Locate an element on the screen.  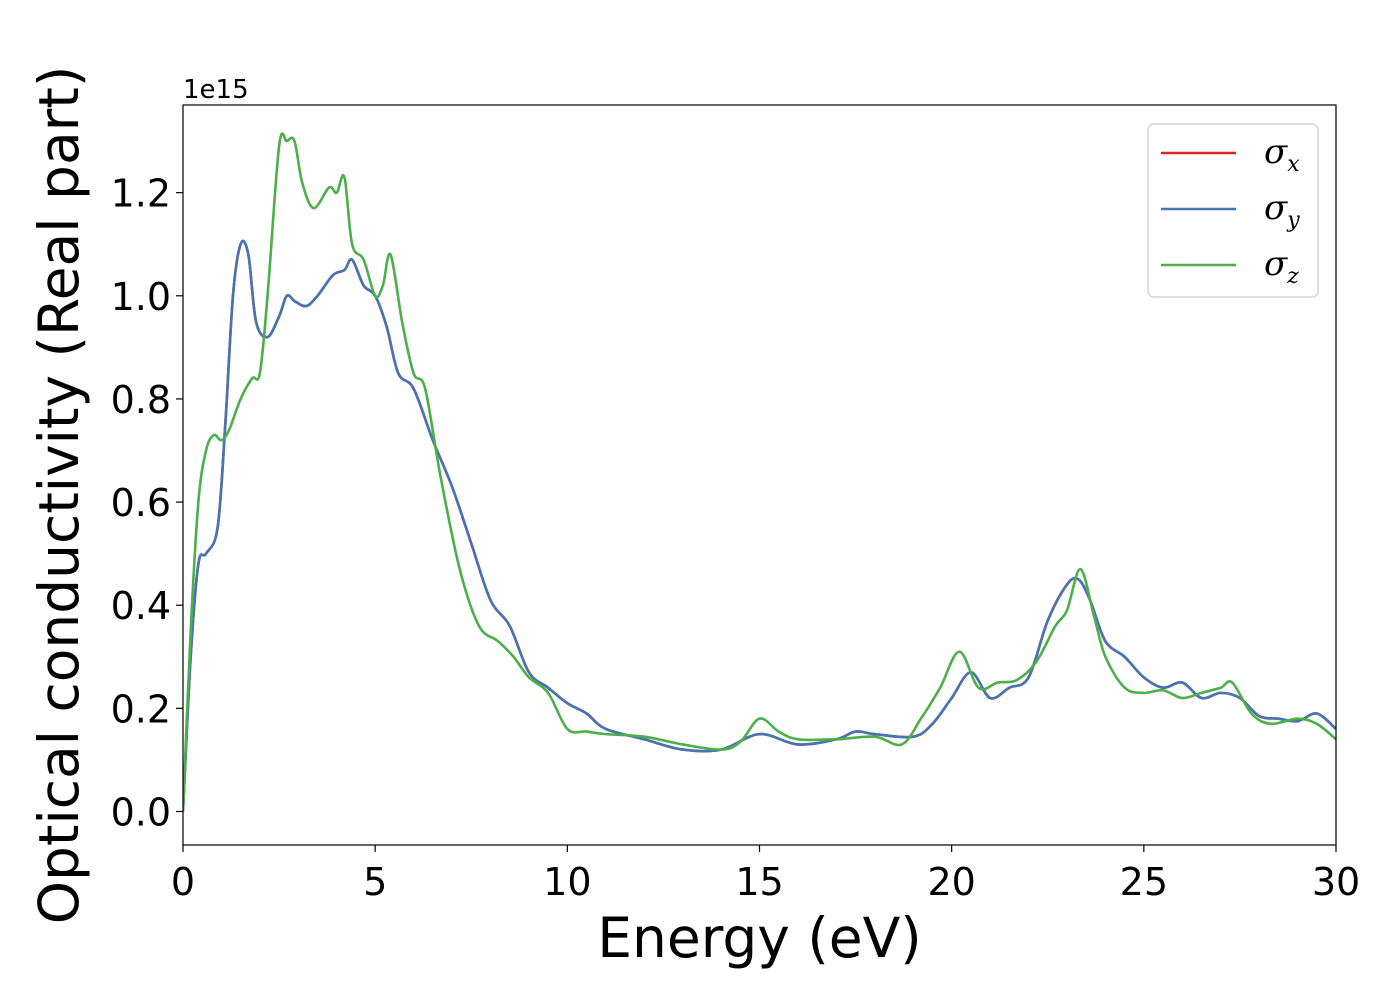
y-tick-label: 1.0 is located at coordinates (141, 297).